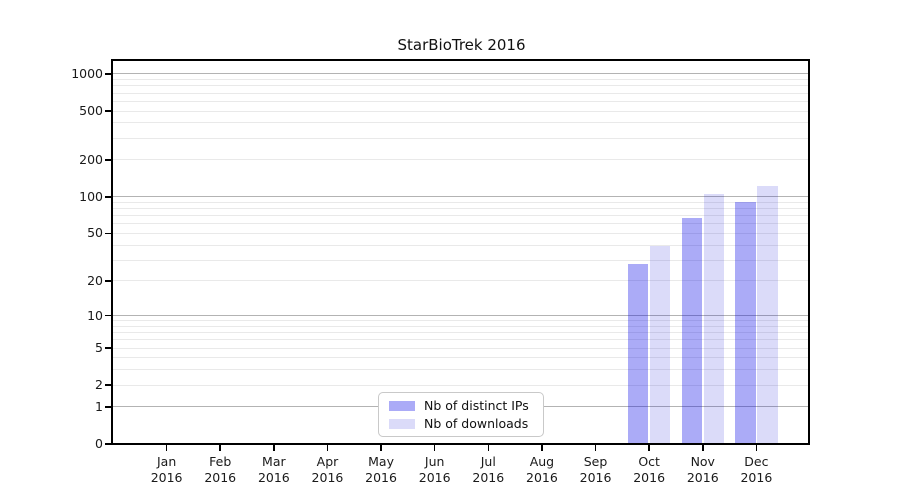 The height and width of the screenshot is (500, 900). I want to click on x-tick-label: Apr 2016, so click(327, 469).